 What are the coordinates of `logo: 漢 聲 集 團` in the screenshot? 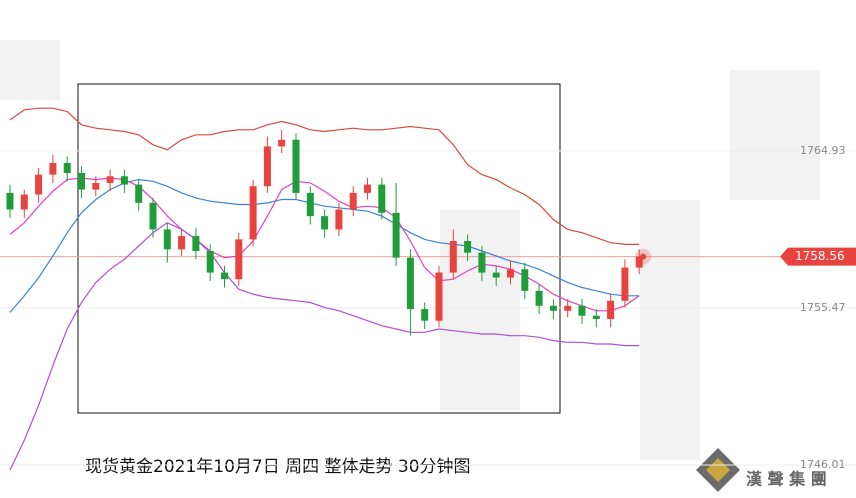 It's located at (761, 470).